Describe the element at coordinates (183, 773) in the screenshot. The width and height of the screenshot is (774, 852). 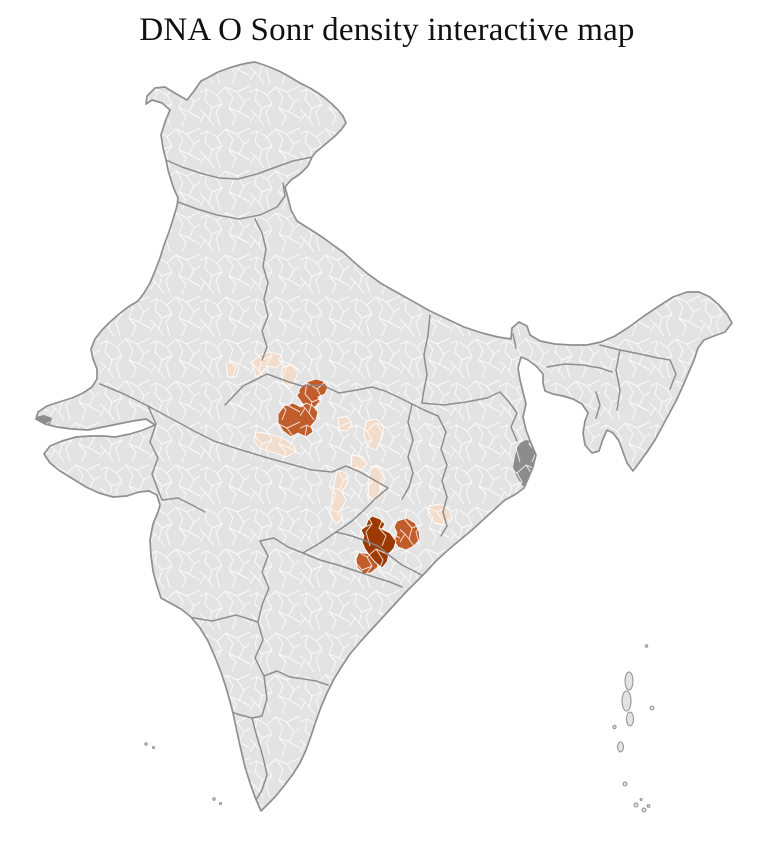
I see `lakshadweep-islands` at that location.